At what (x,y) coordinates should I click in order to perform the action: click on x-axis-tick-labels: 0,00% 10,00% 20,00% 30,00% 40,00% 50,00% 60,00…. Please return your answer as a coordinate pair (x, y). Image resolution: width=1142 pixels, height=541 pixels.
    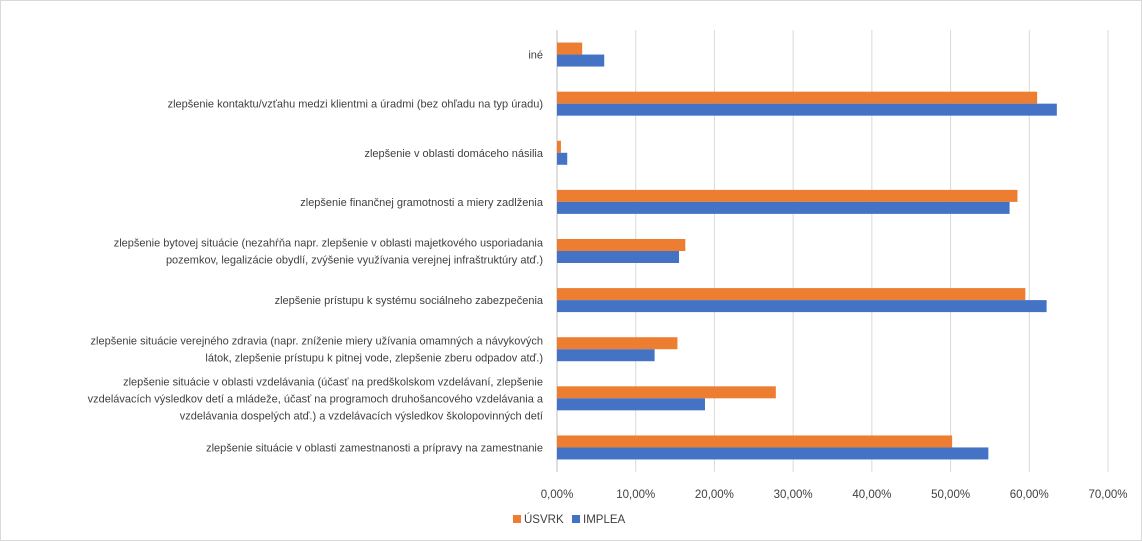
    Looking at the image, I should click on (834, 495).